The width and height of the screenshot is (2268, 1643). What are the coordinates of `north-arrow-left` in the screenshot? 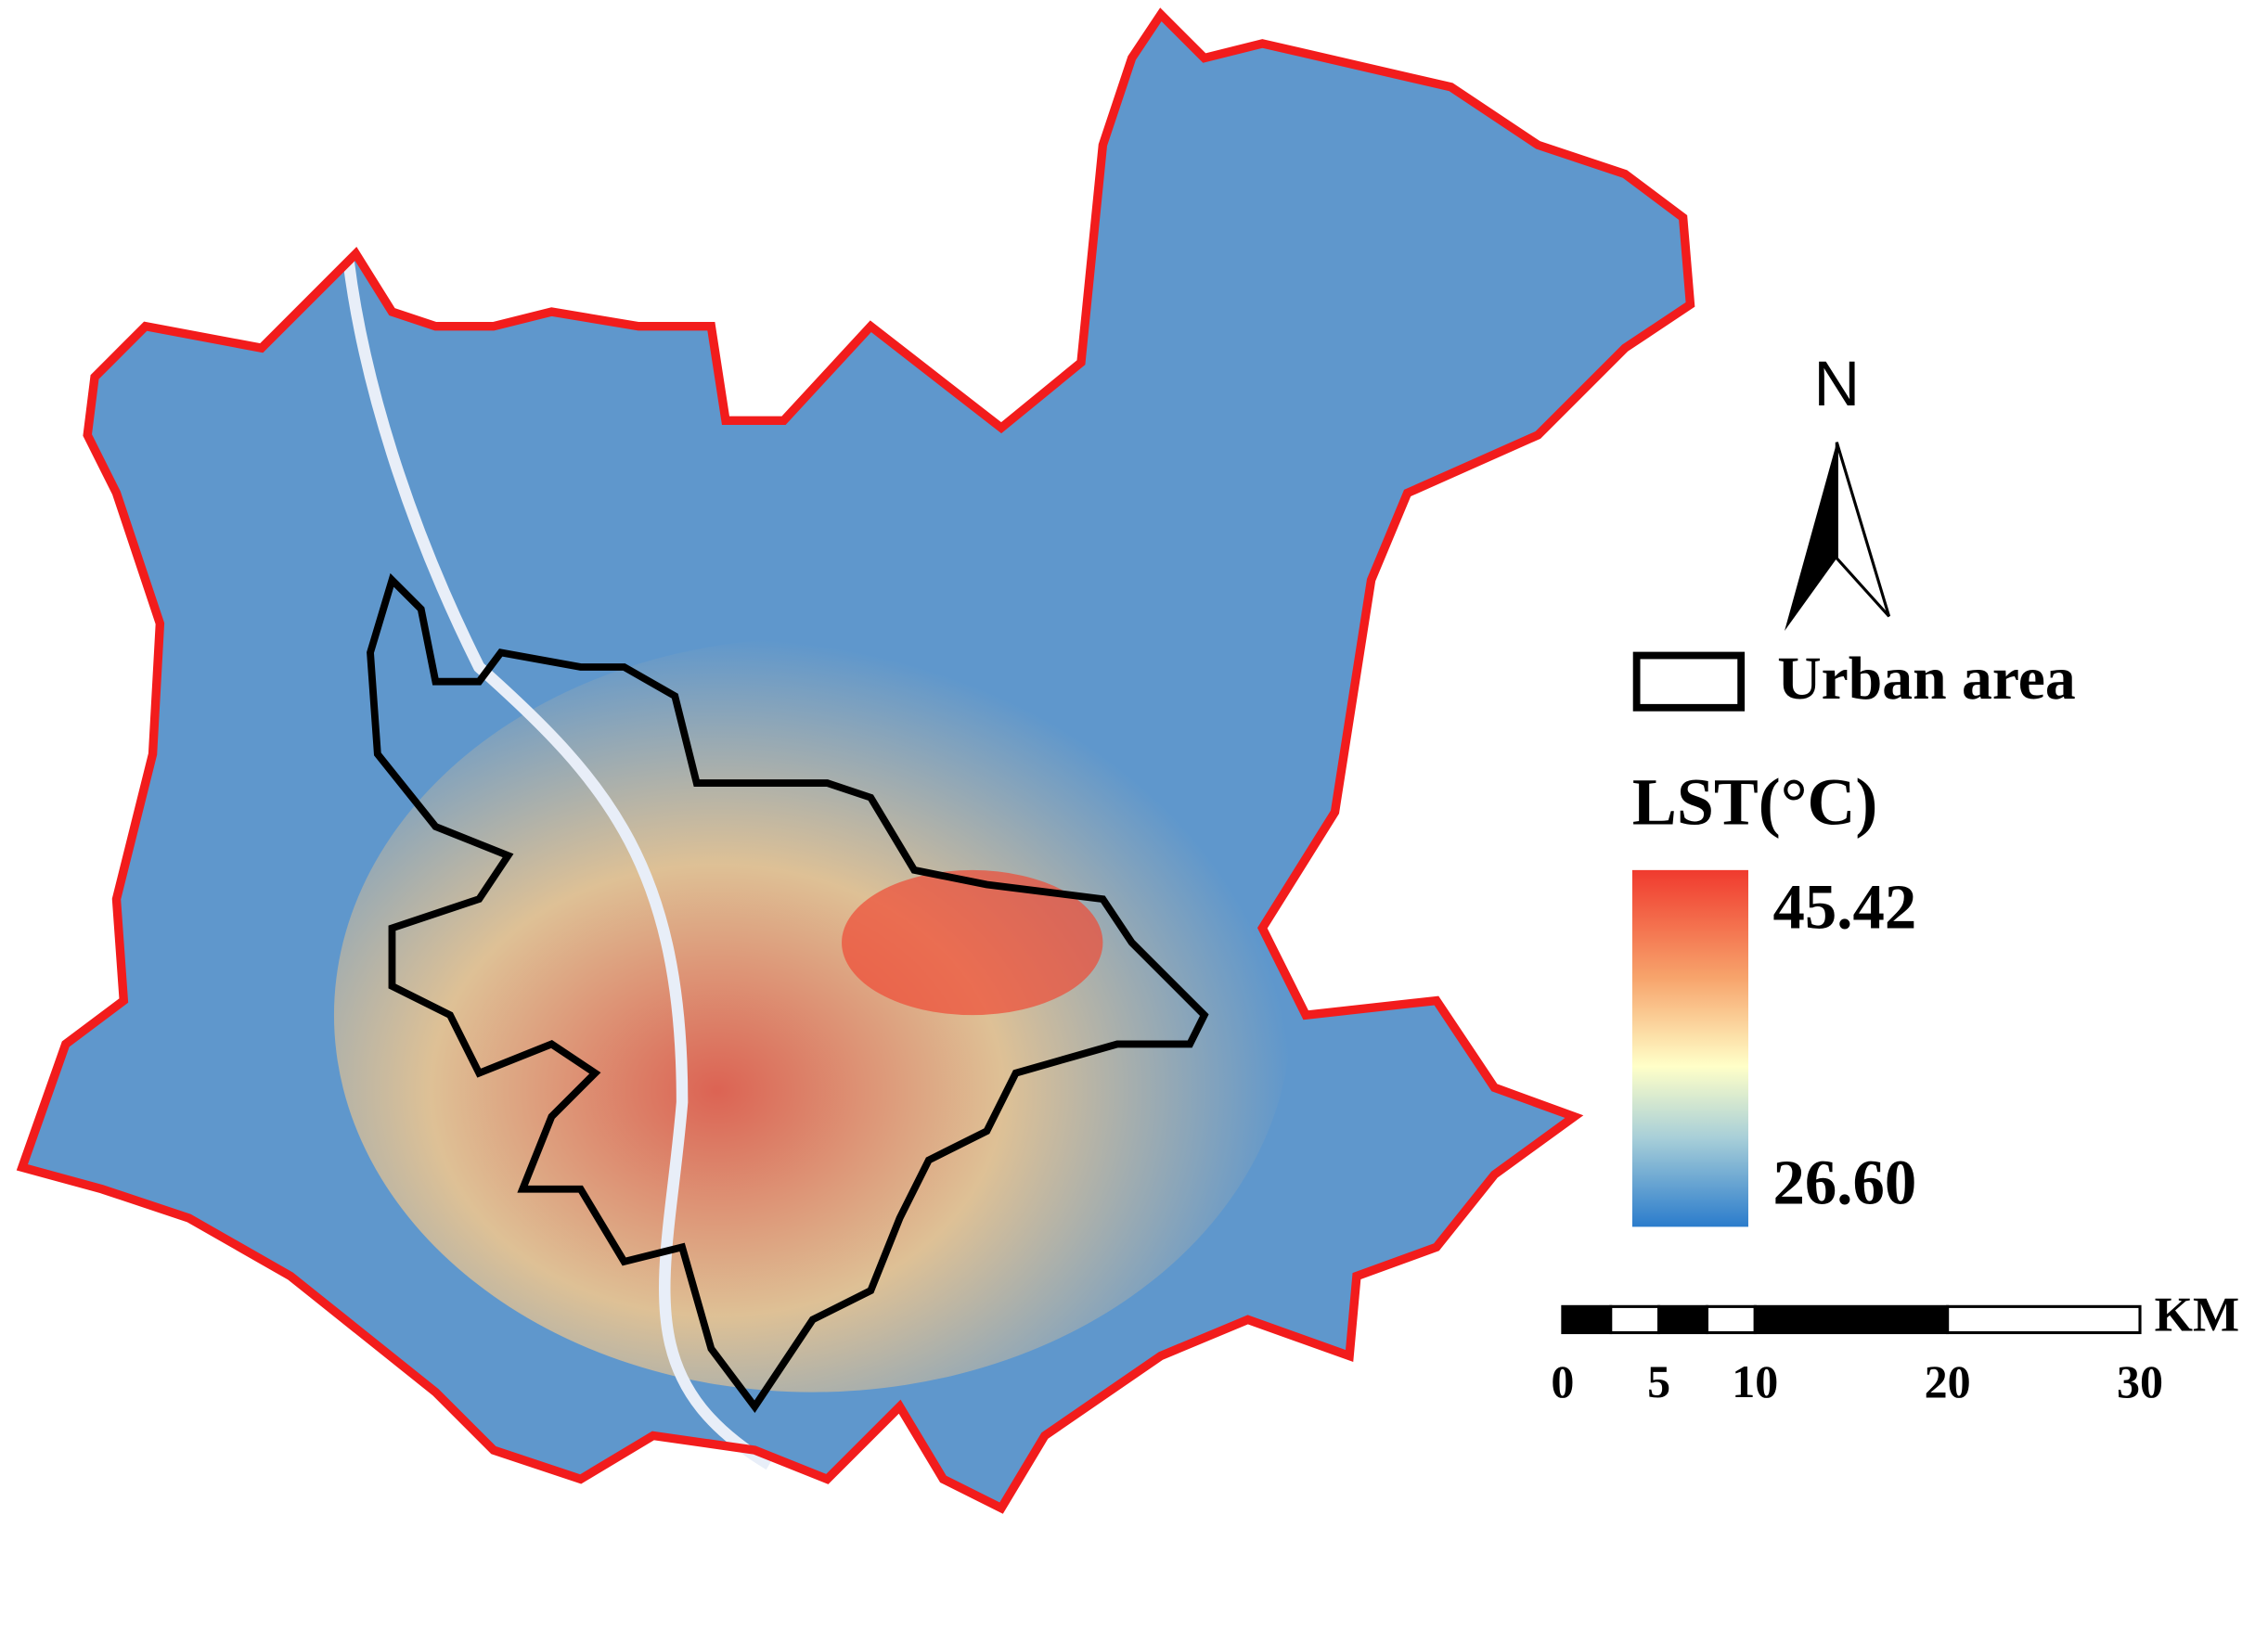 It's located at (1811, 536).